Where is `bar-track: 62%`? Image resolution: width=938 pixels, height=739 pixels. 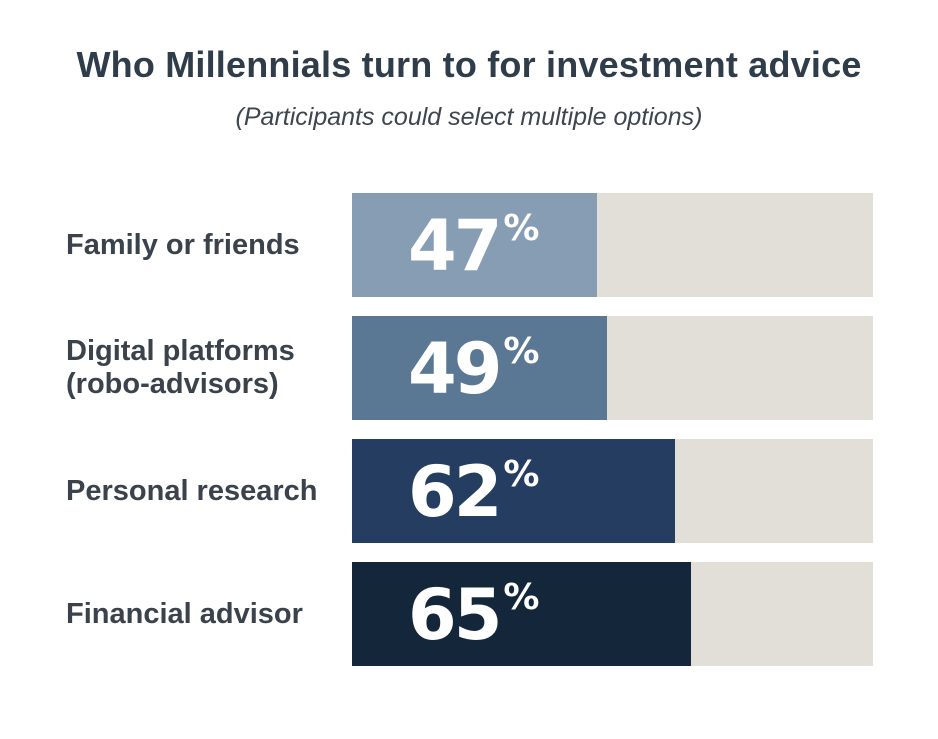
bar-track: 62% is located at coordinates (612, 491).